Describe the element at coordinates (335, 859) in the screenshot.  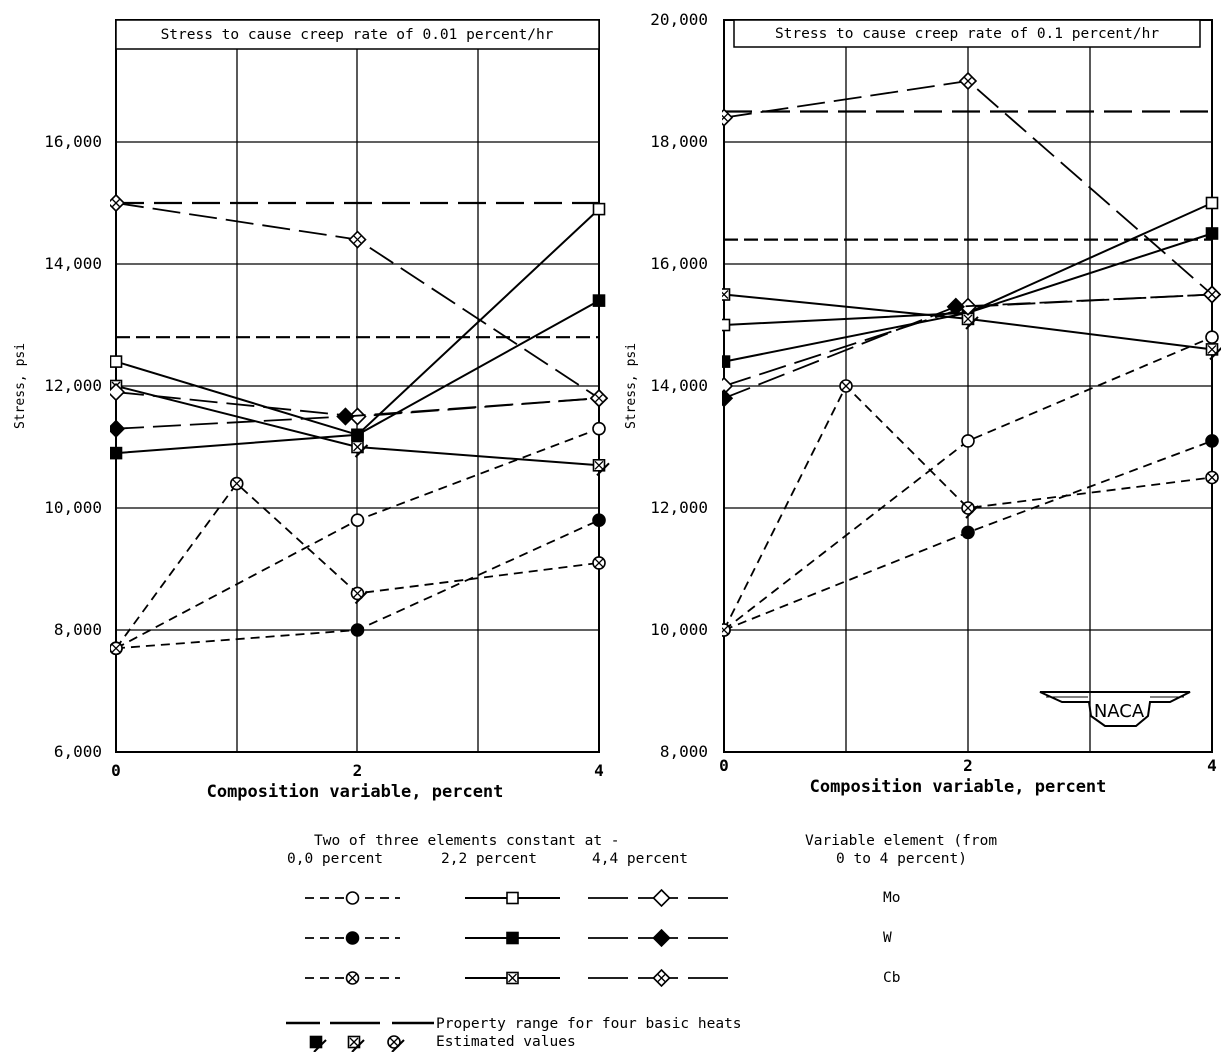
I see `legend-group-0: 0,0 percent` at that location.